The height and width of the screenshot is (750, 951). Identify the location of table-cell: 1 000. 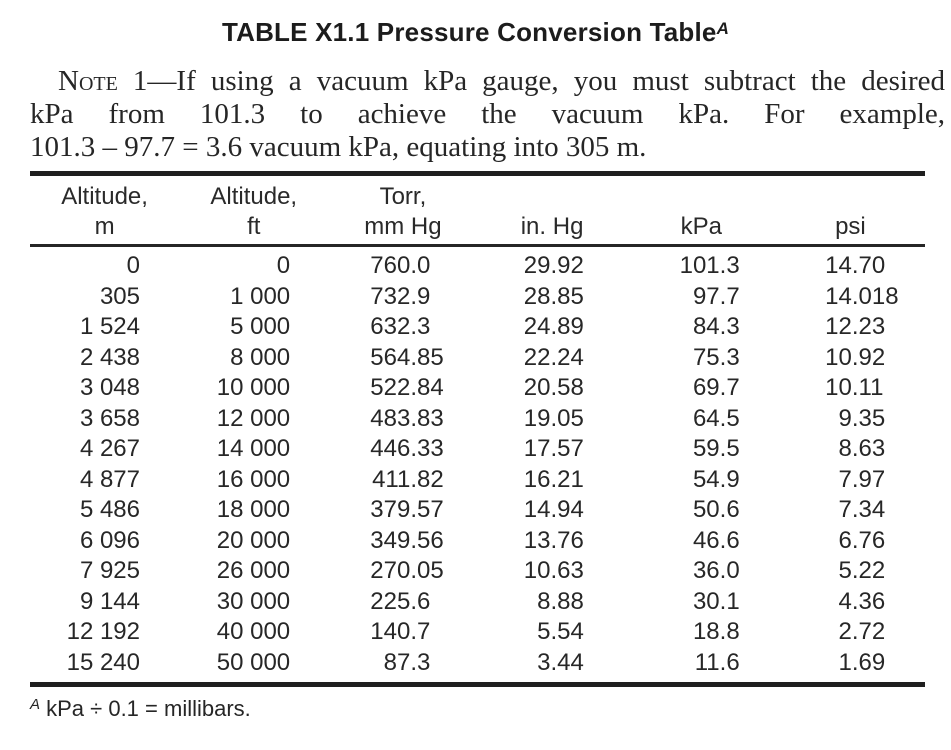
(260, 296).